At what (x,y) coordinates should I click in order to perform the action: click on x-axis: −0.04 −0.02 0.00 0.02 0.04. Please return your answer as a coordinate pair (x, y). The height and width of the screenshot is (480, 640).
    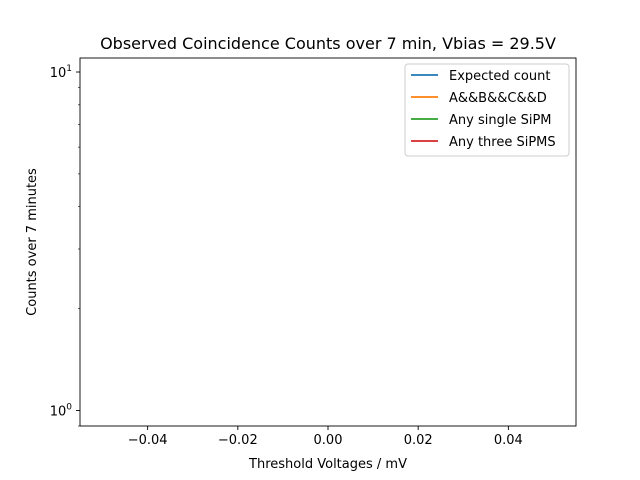
    Looking at the image, I should click on (325, 437).